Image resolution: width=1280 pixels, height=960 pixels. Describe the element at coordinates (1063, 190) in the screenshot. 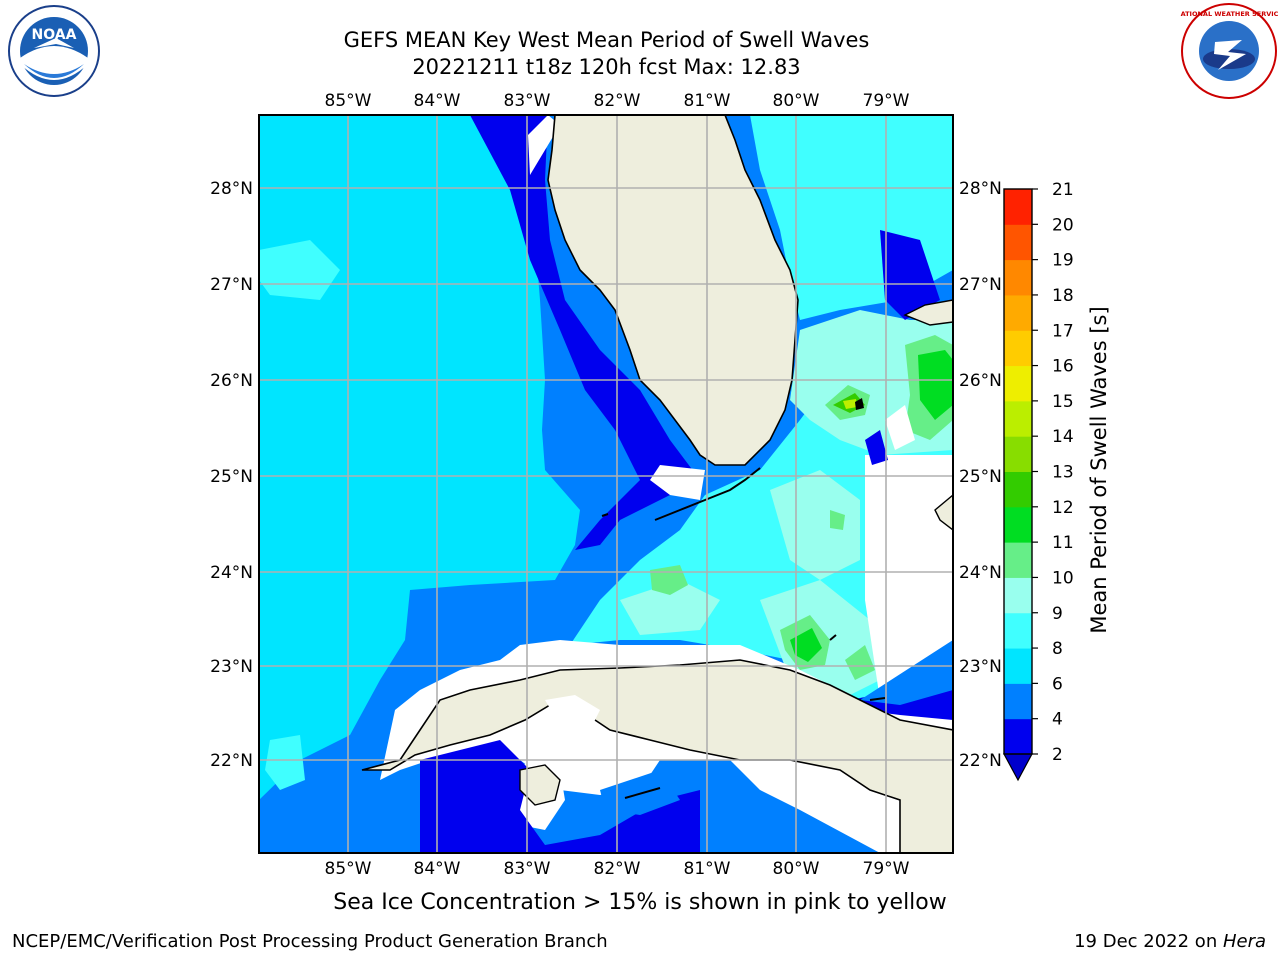

I see `colorbar-tick-label: 21` at that location.